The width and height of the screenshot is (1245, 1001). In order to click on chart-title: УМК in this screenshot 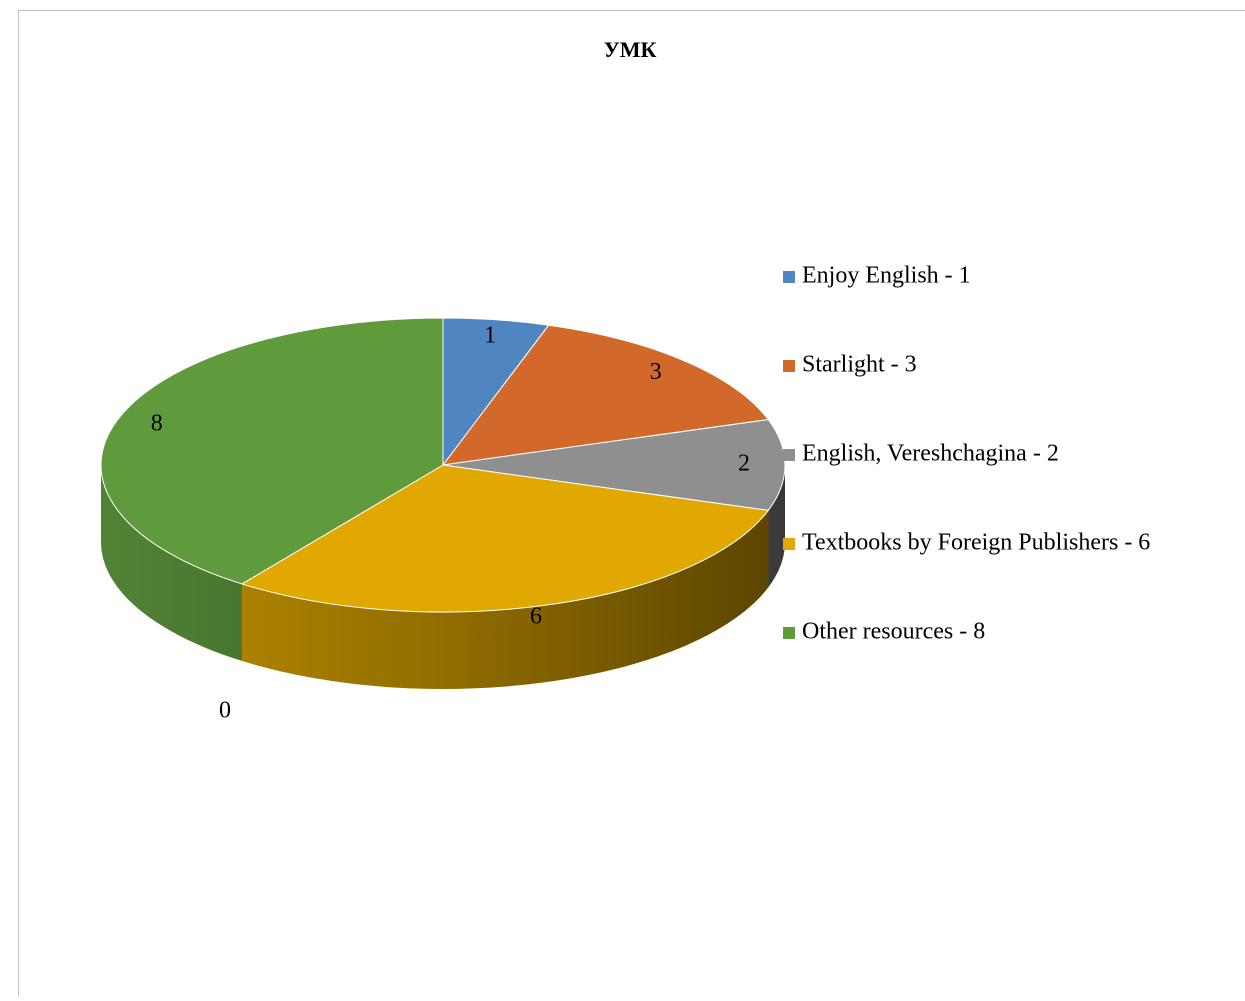, I will do `click(630, 49)`.